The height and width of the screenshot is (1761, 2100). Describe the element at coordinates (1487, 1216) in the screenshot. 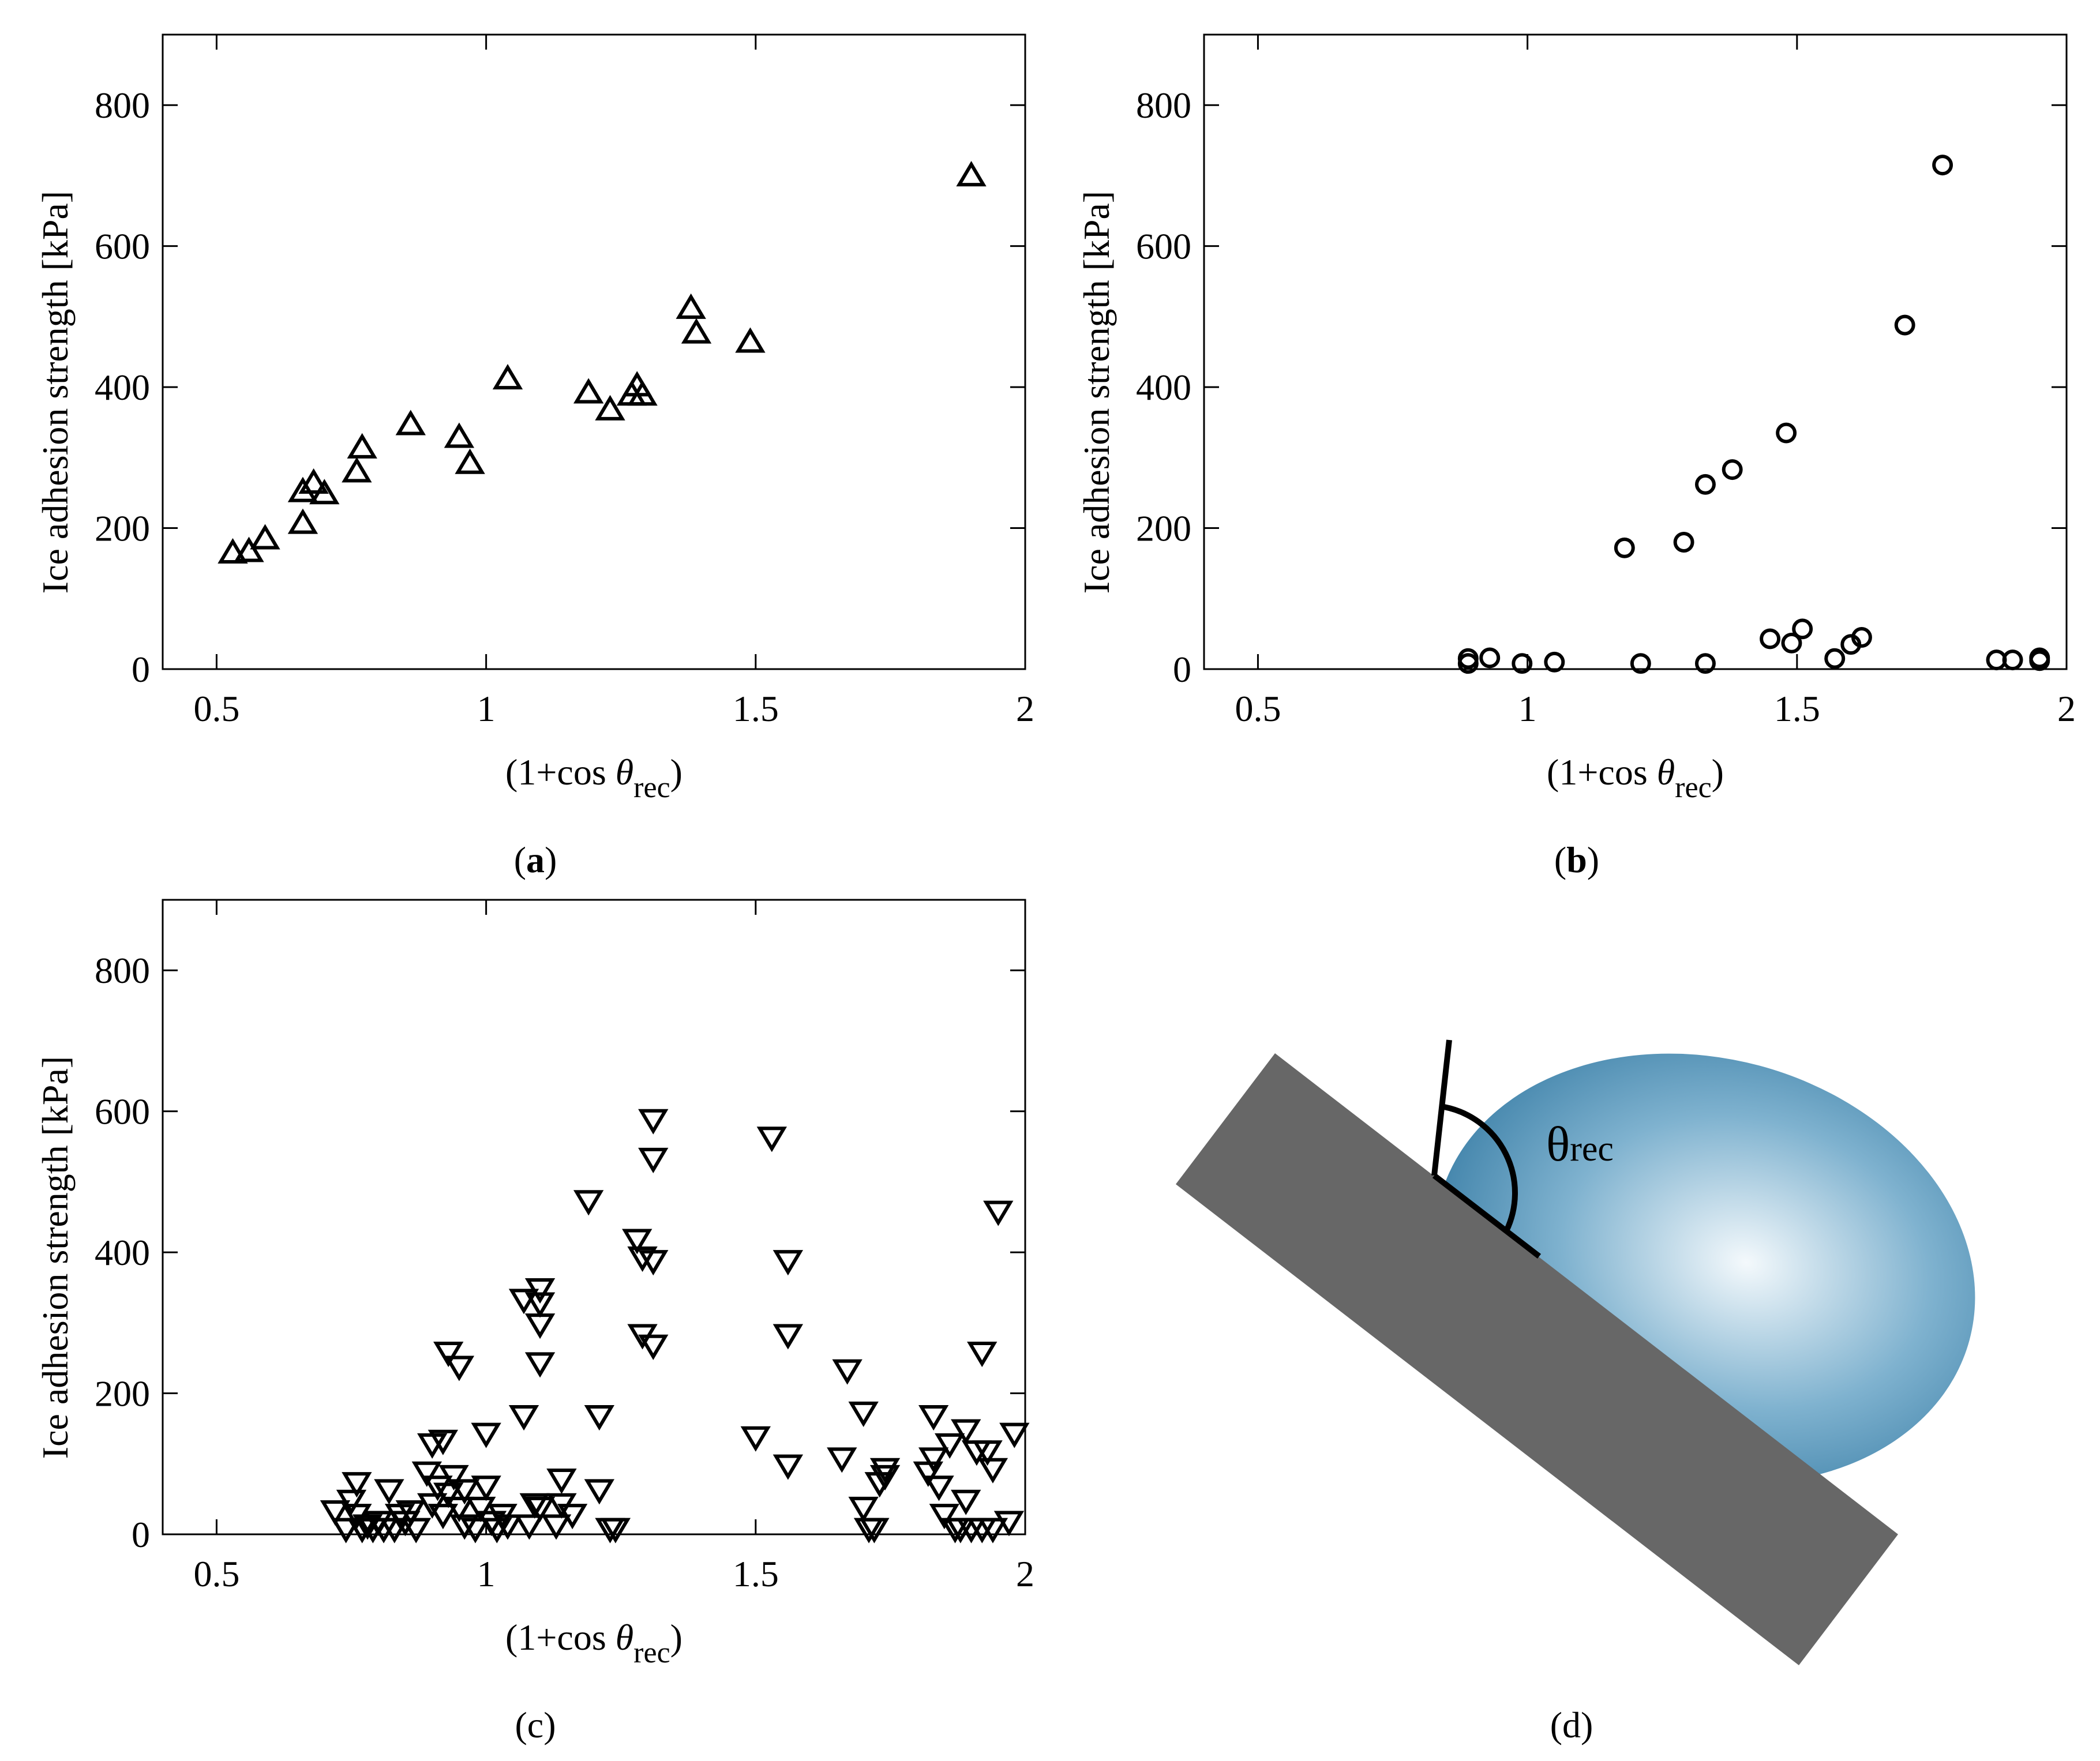

I see `substrate-surface-line` at that location.